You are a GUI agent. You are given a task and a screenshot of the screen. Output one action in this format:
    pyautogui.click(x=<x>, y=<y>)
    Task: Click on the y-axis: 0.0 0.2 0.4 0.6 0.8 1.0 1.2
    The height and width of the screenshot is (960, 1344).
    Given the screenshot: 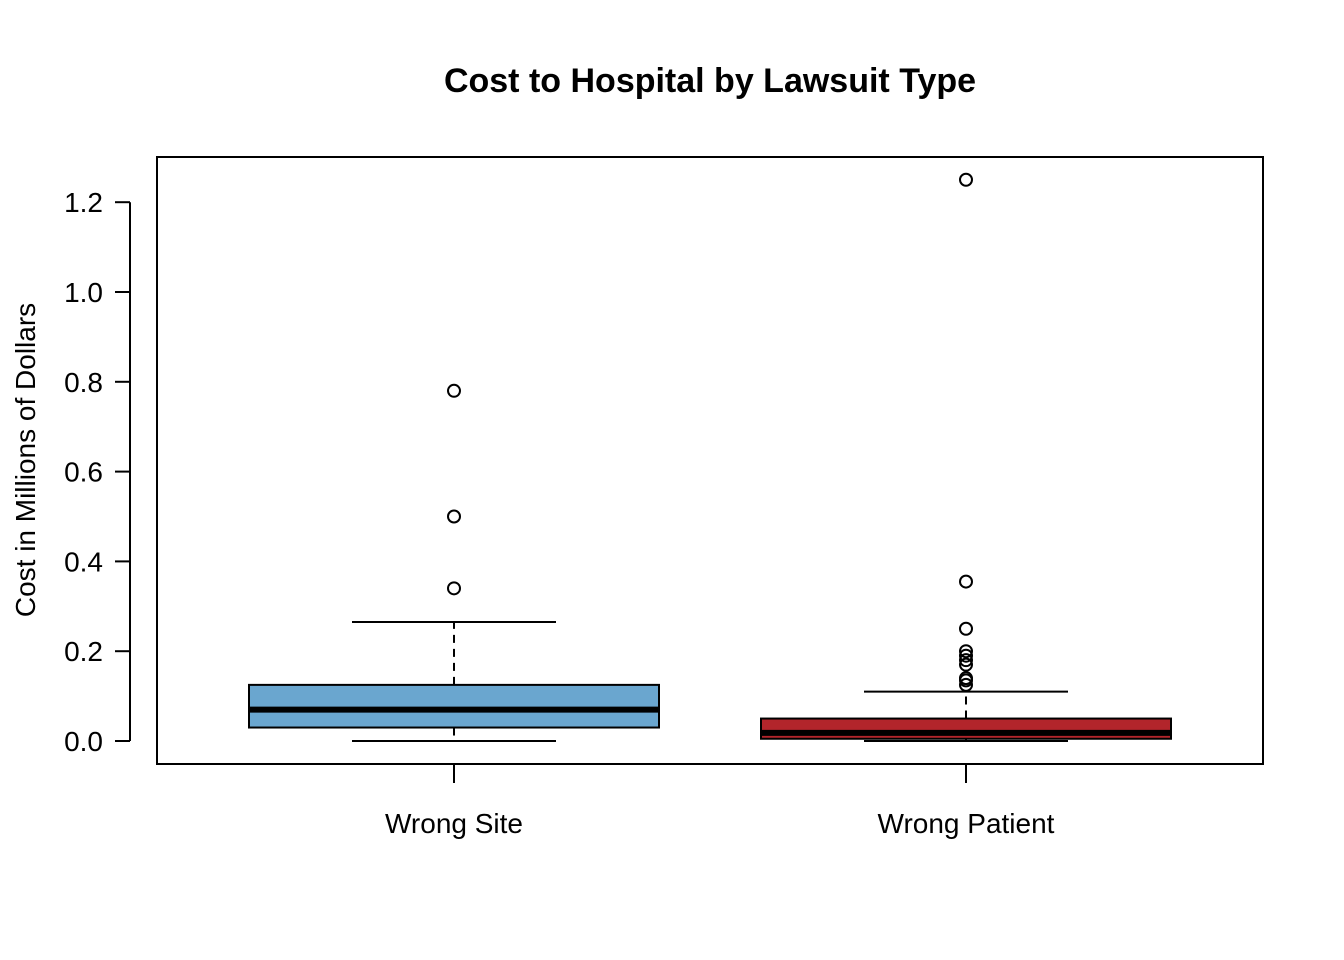 What is the action you would take?
    pyautogui.click(x=97, y=472)
    